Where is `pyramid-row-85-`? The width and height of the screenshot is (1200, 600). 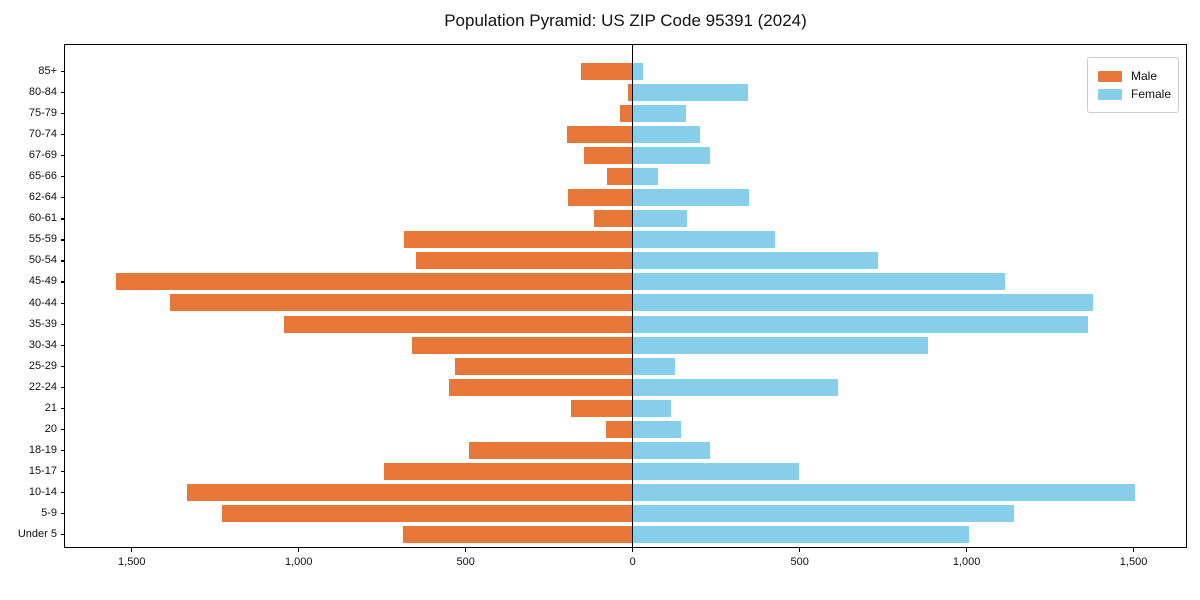
pyramid-row-85- is located at coordinates (625, 71).